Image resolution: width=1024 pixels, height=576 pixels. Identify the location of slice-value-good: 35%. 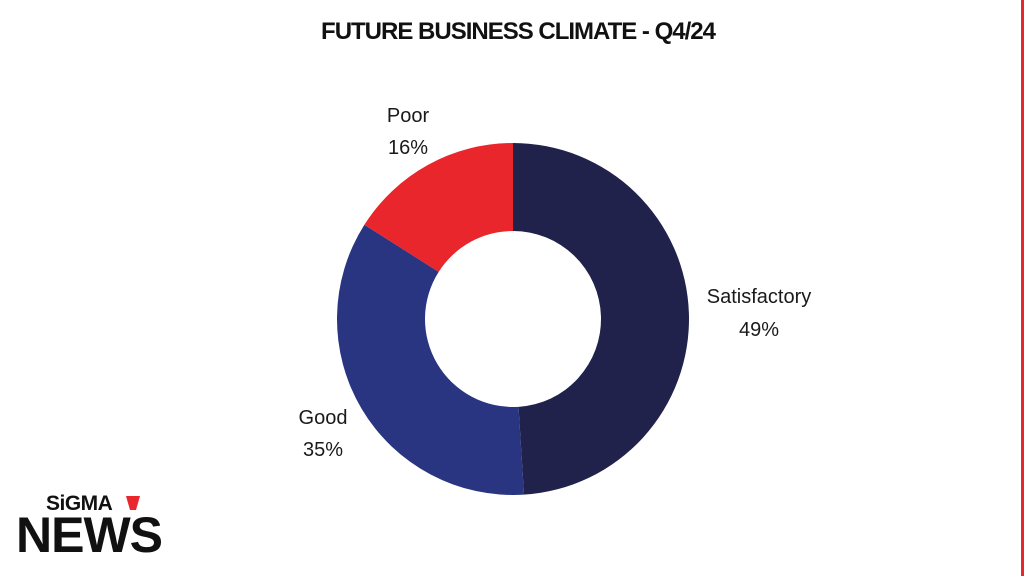
(323, 450).